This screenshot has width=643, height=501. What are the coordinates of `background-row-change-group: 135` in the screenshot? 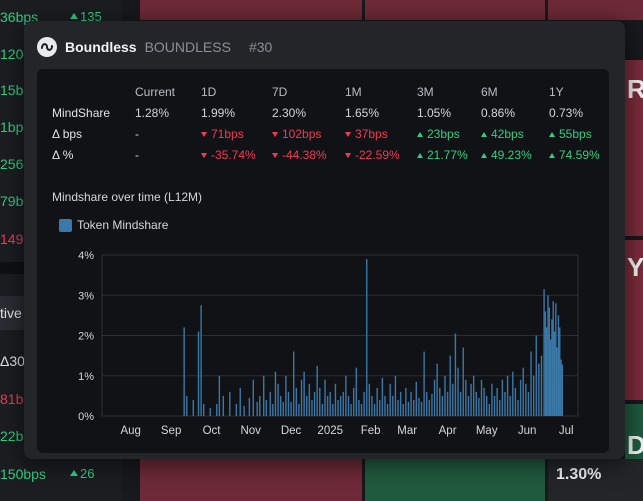 It's located at (86, 17).